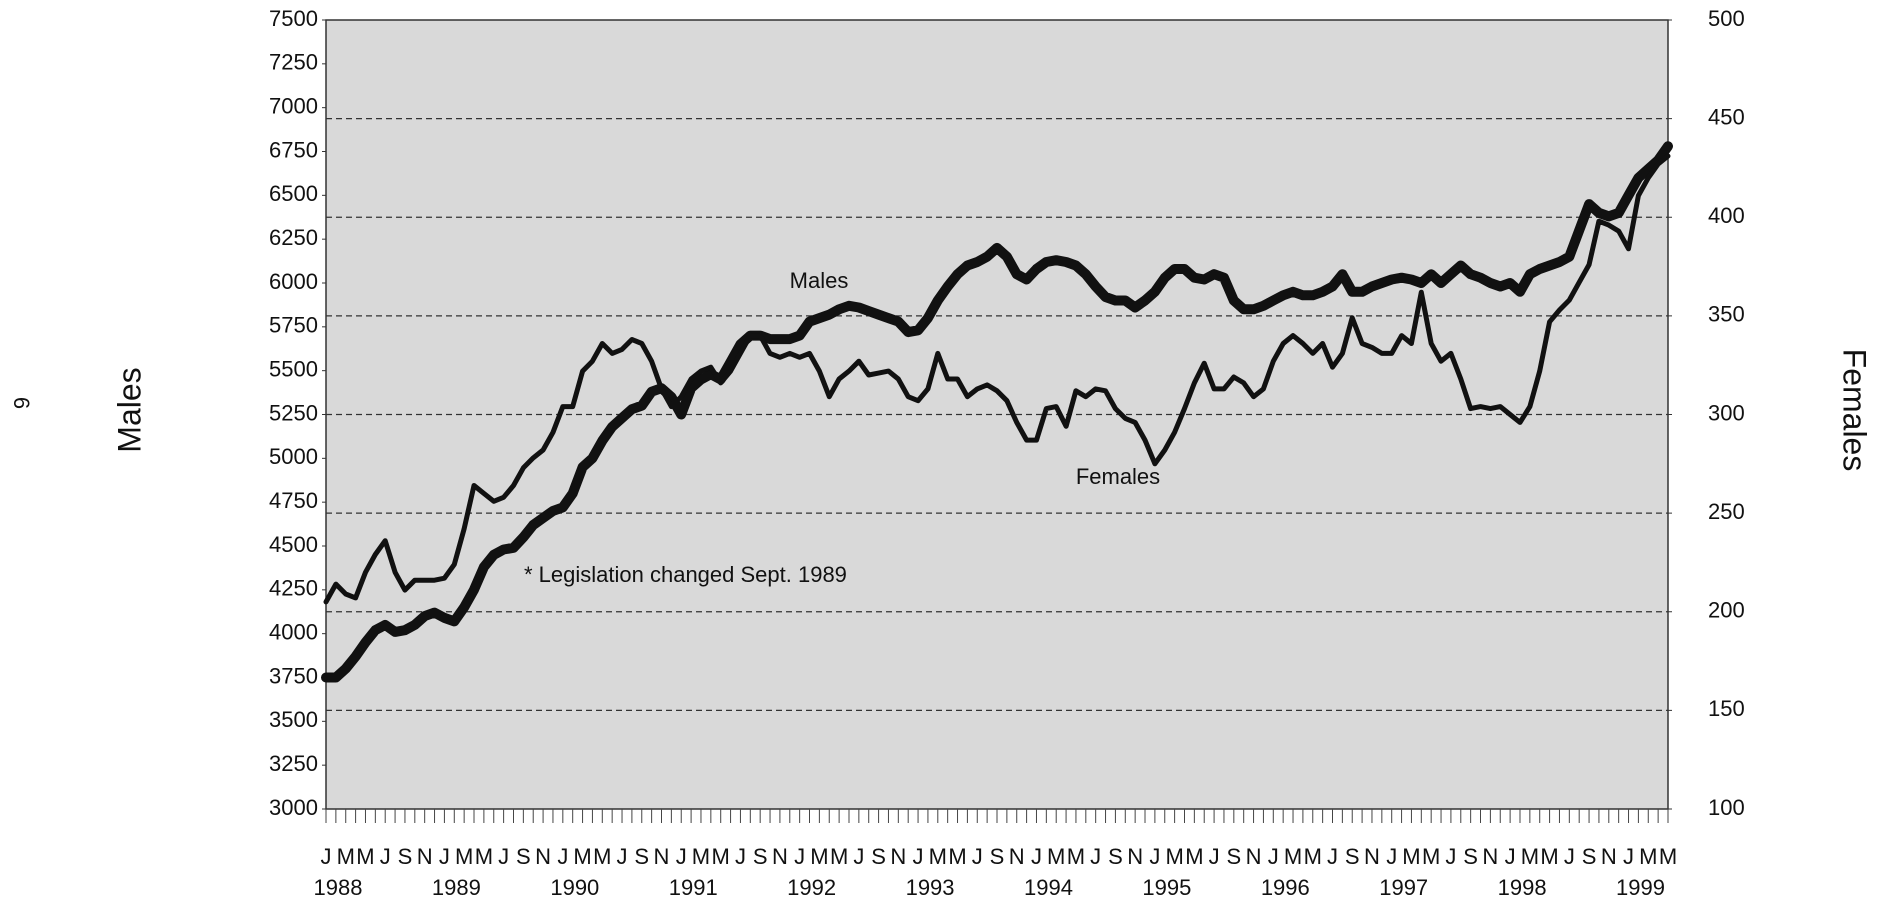  Describe the element at coordinates (1855, 410) in the screenshot. I see `y2-axis-label: Females` at that location.